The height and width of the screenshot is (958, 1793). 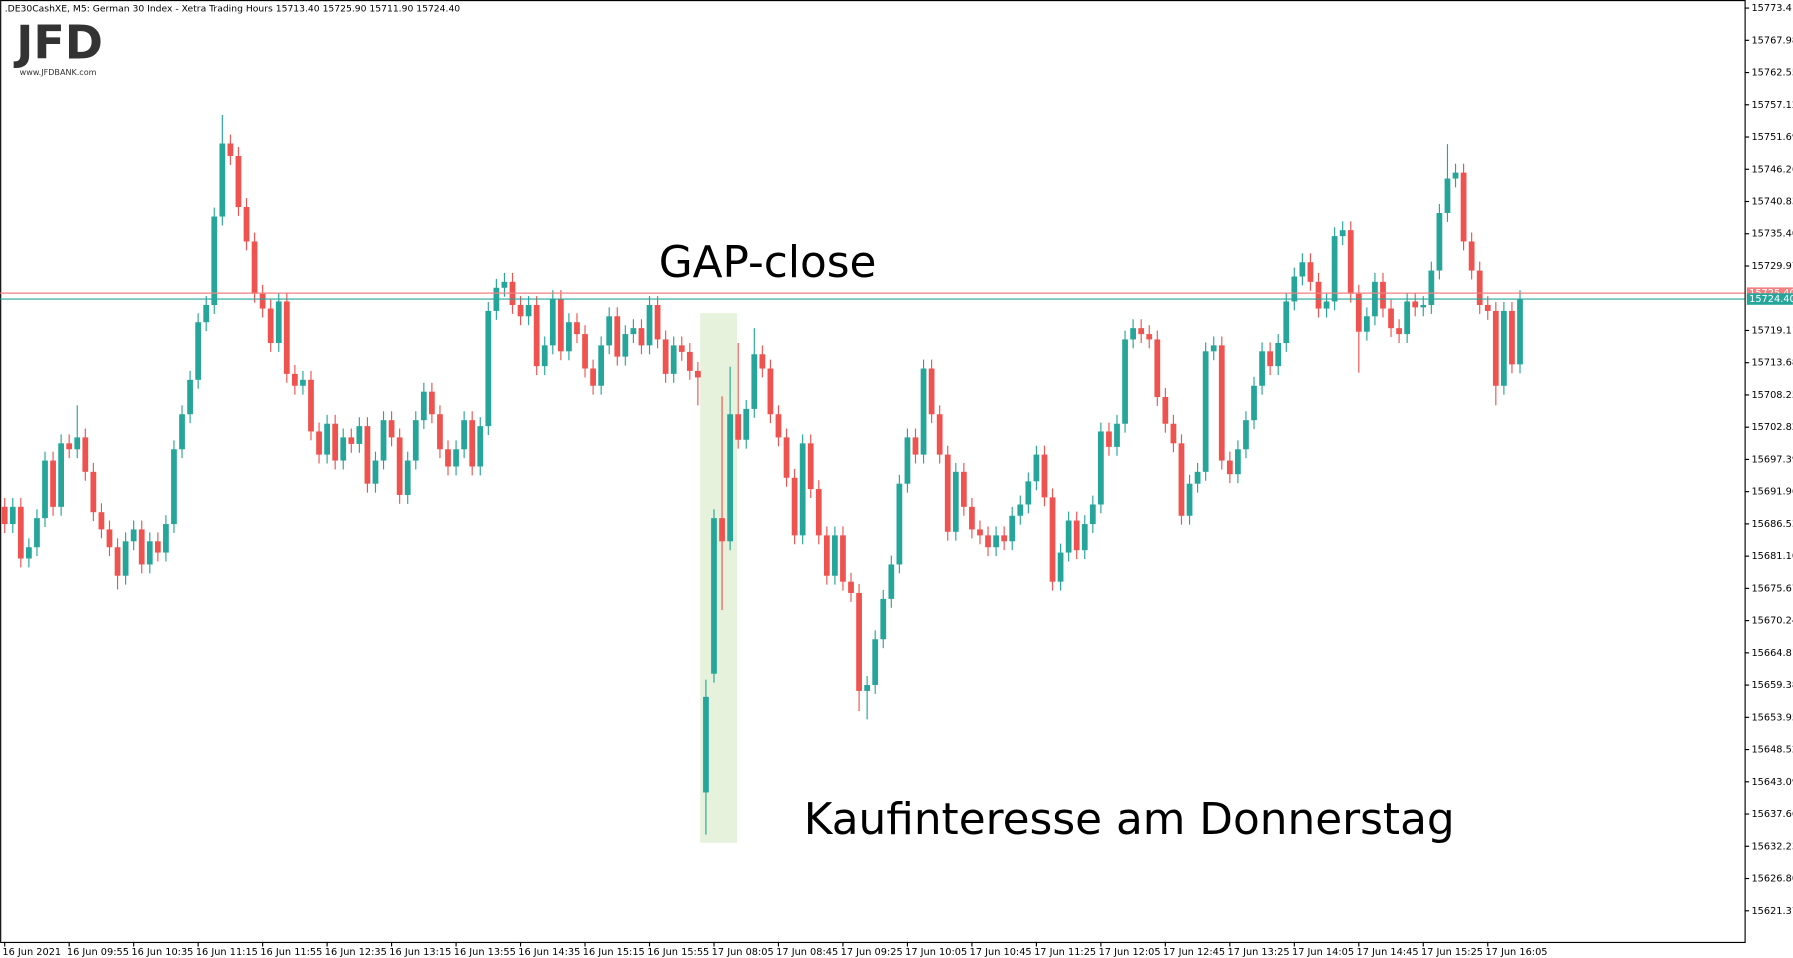 I want to click on y-tick-label: 15719.11, so click(x=1772, y=330).